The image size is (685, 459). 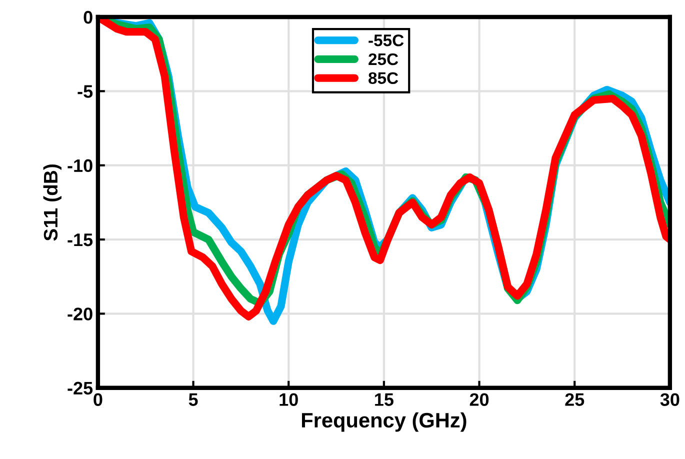 What do you see at coordinates (98, 399) in the screenshot?
I see `x-tick-label: 0` at bounding box center [98, 399].